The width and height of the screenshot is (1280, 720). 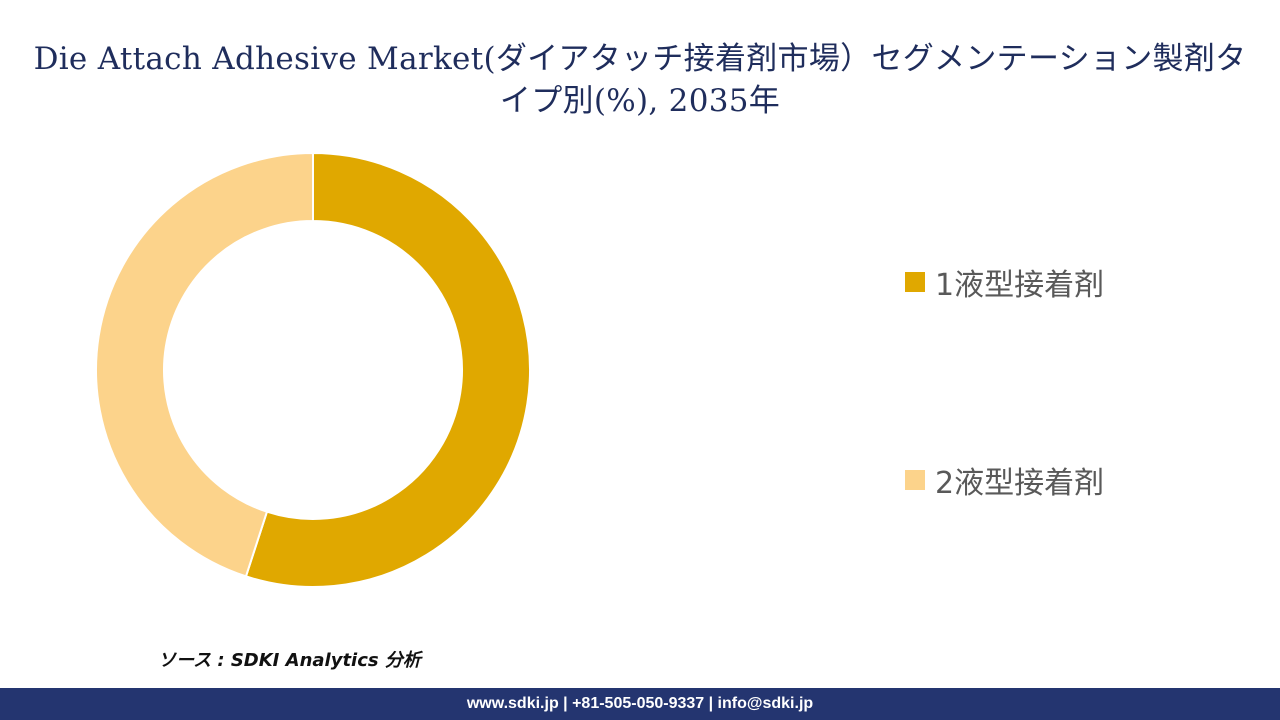 I want to click on legend-label-2: 2液型接着剤, so click(x=1020, y=483).